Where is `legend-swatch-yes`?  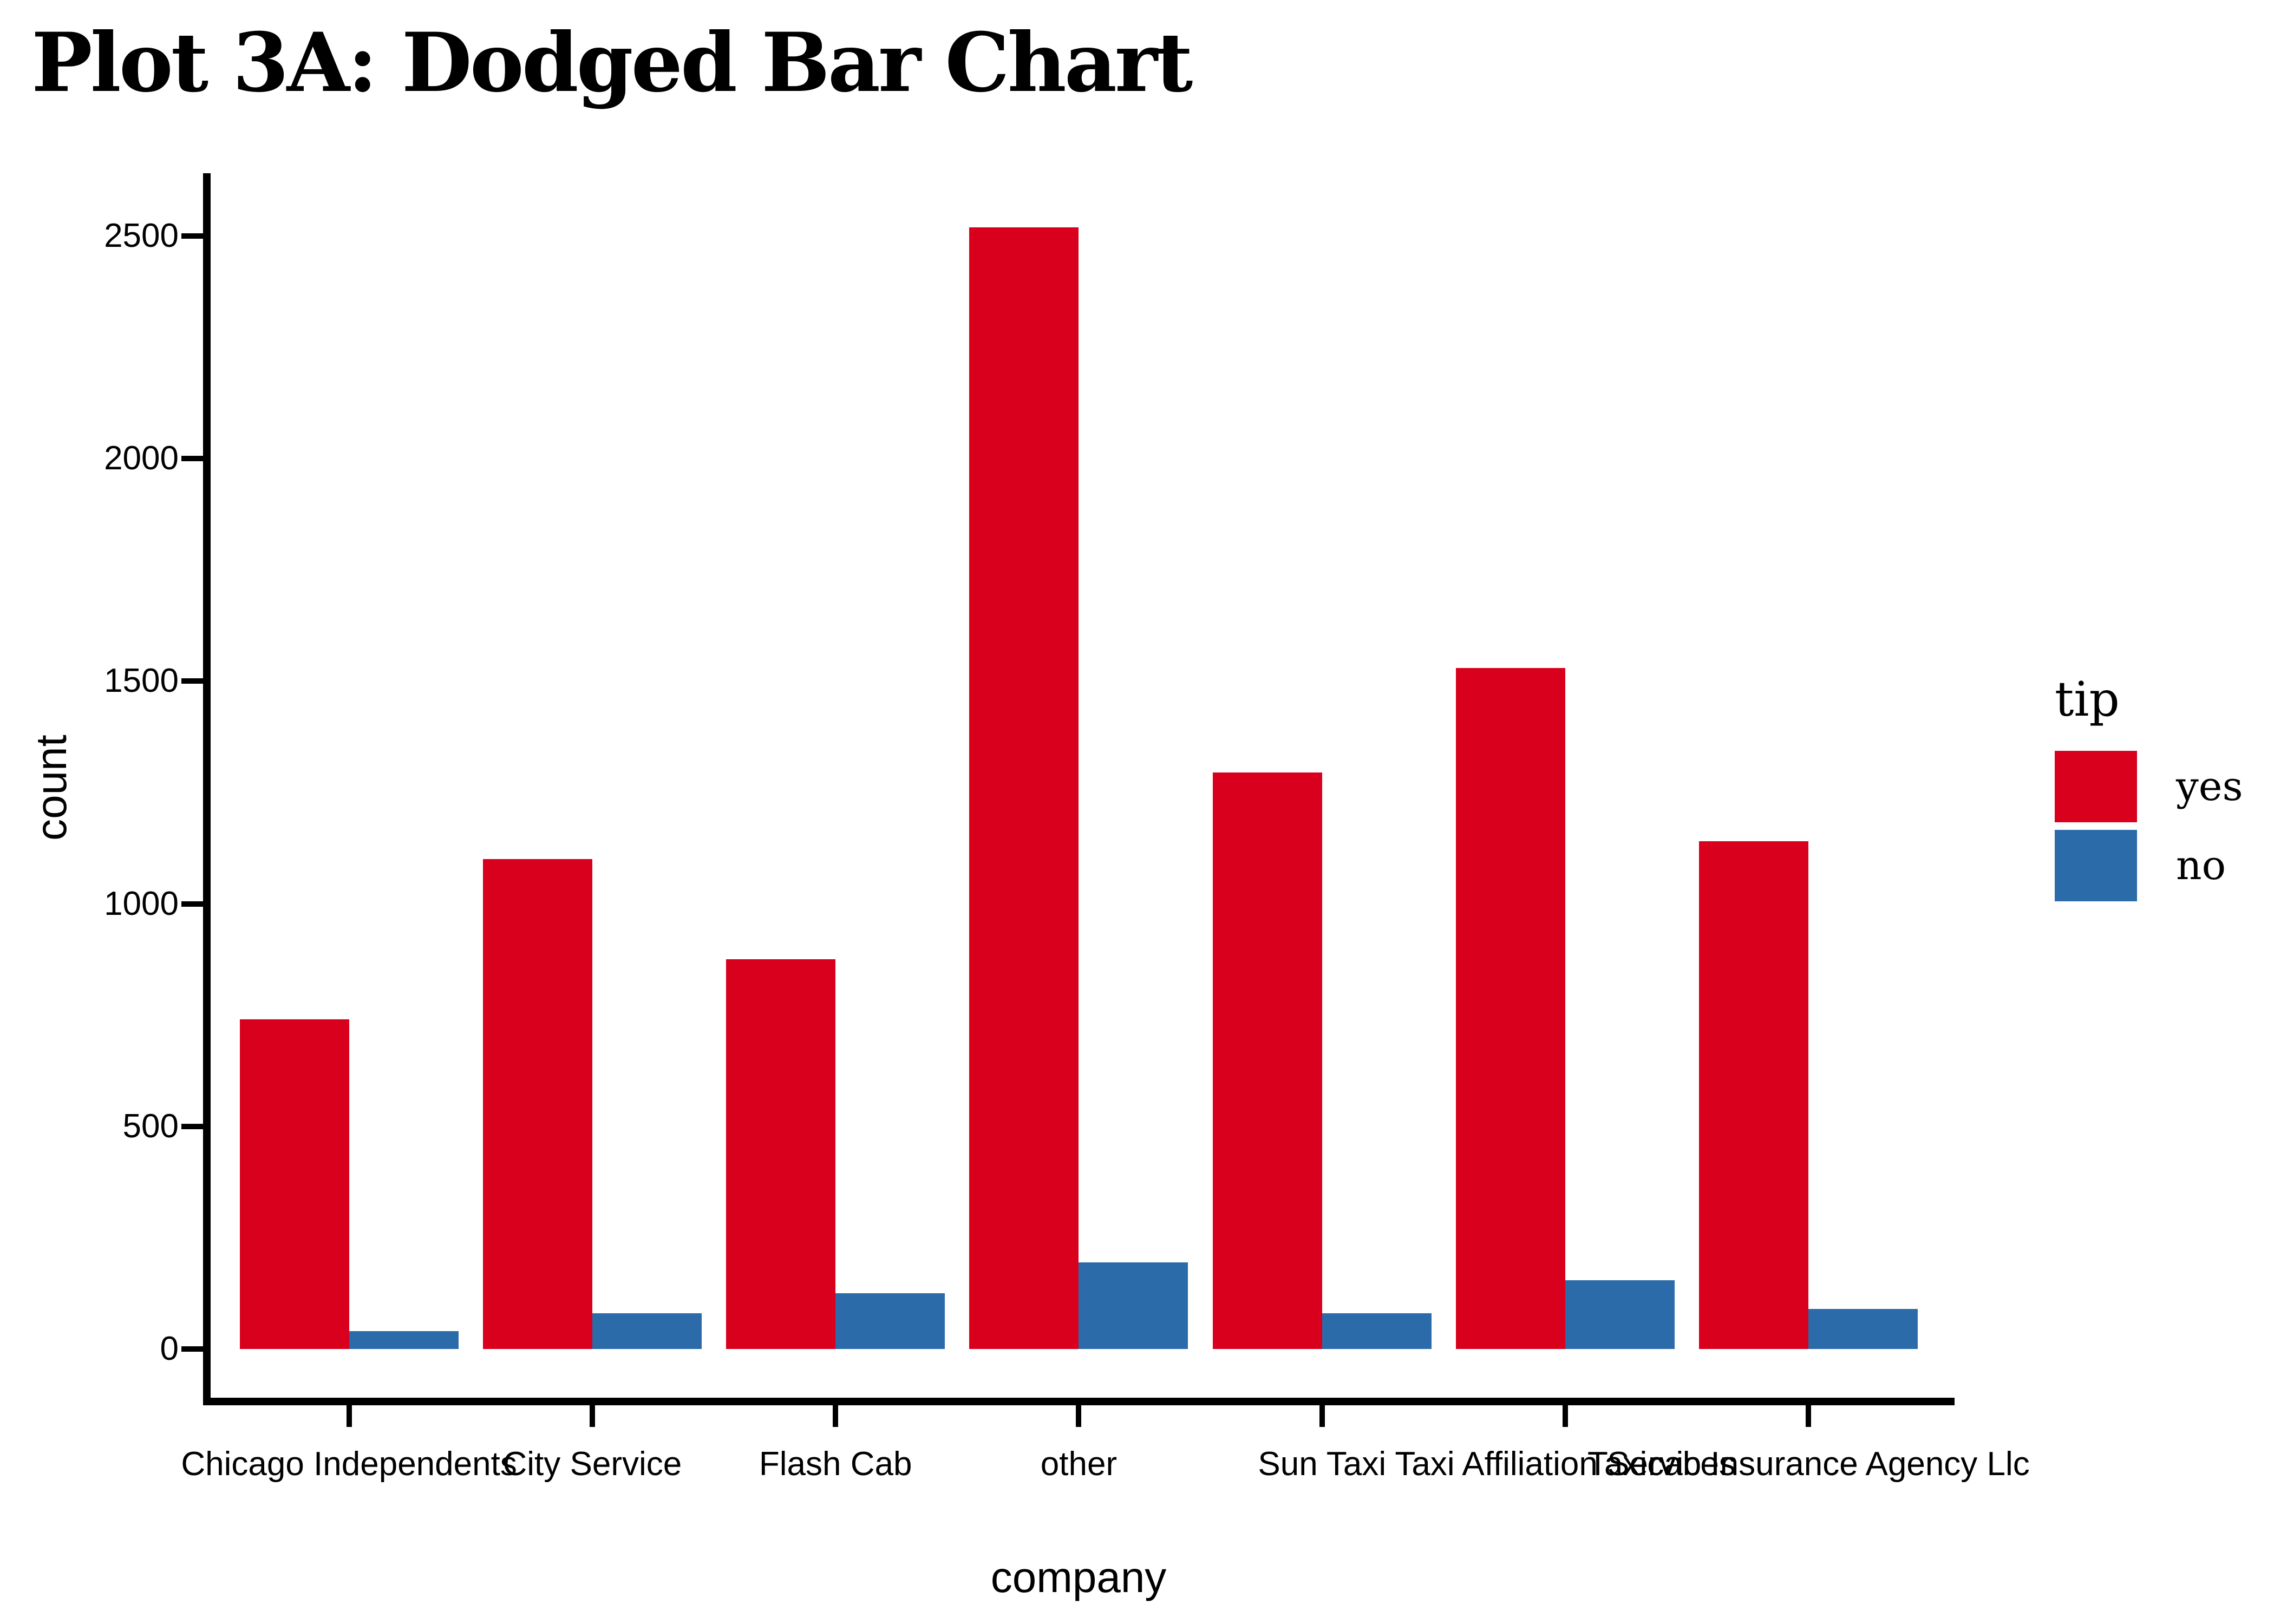
legend-swatch-yes is located at coordinates (2096, 787).